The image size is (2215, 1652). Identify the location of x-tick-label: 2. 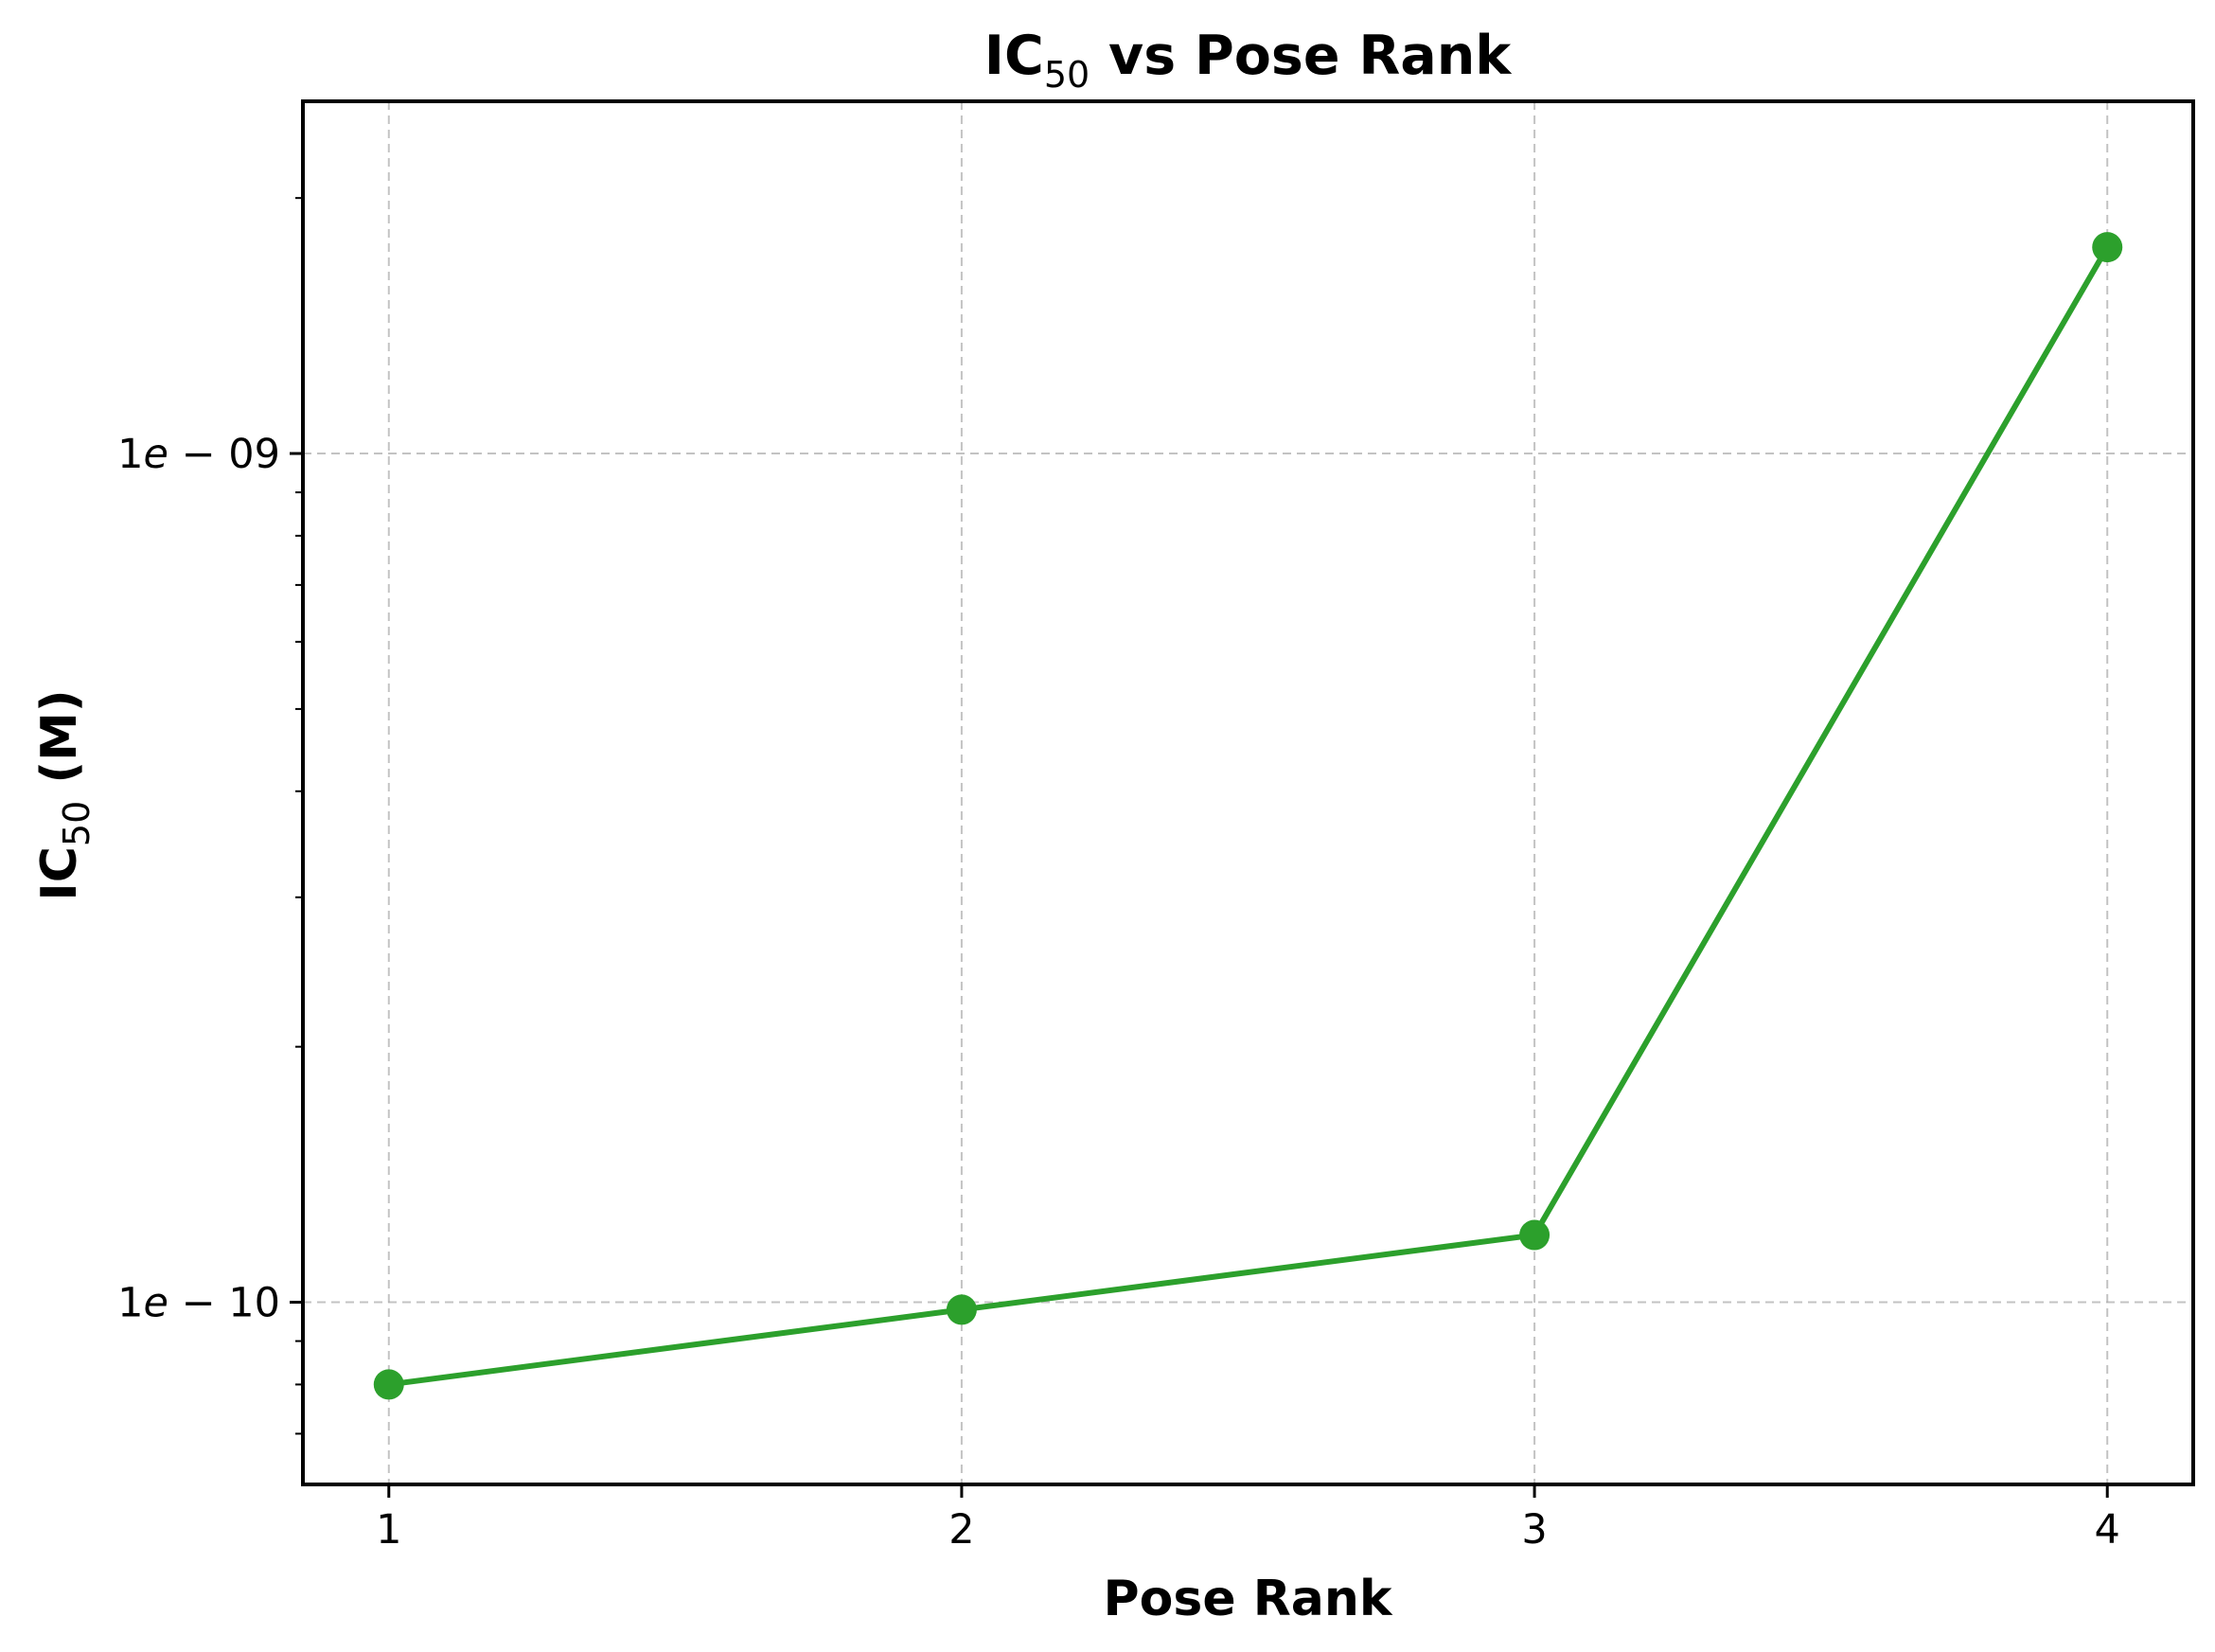
(961, 1530).